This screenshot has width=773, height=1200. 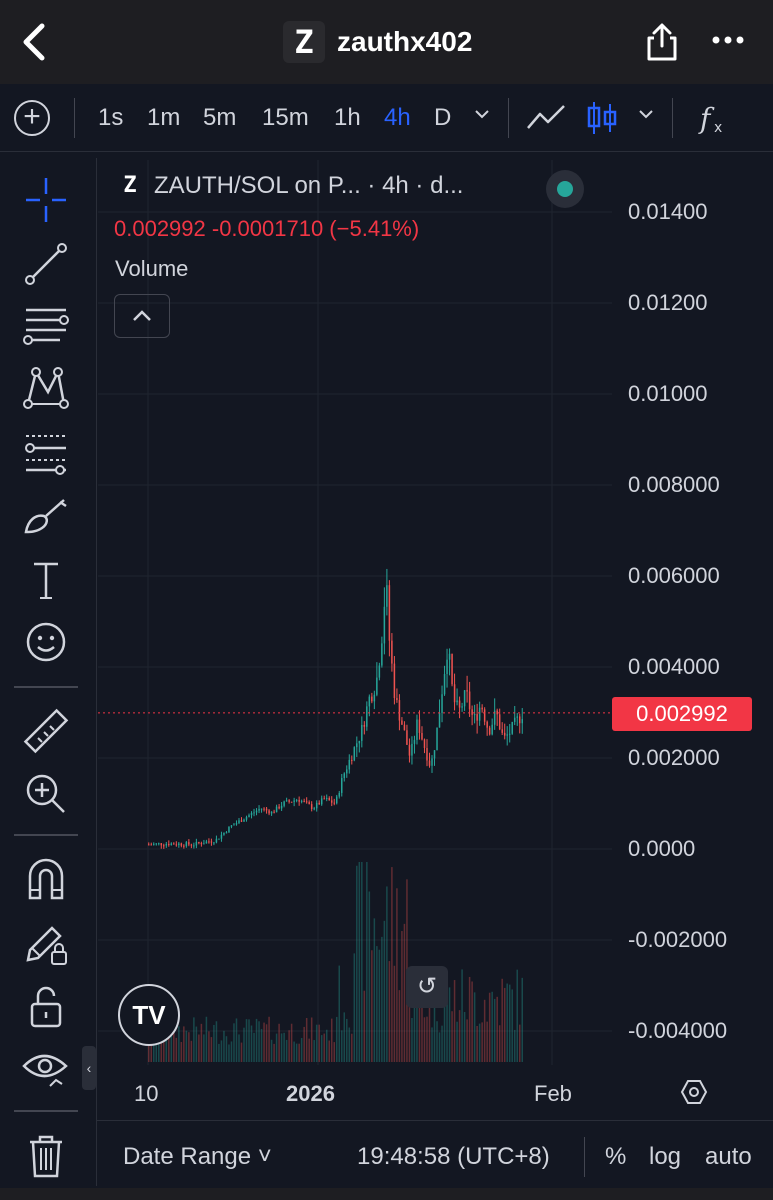 What do you see at coordinates (674, 666) in the screenshot?
I see `y-tick-label: 0.004000` at bounding box center [674, 666].